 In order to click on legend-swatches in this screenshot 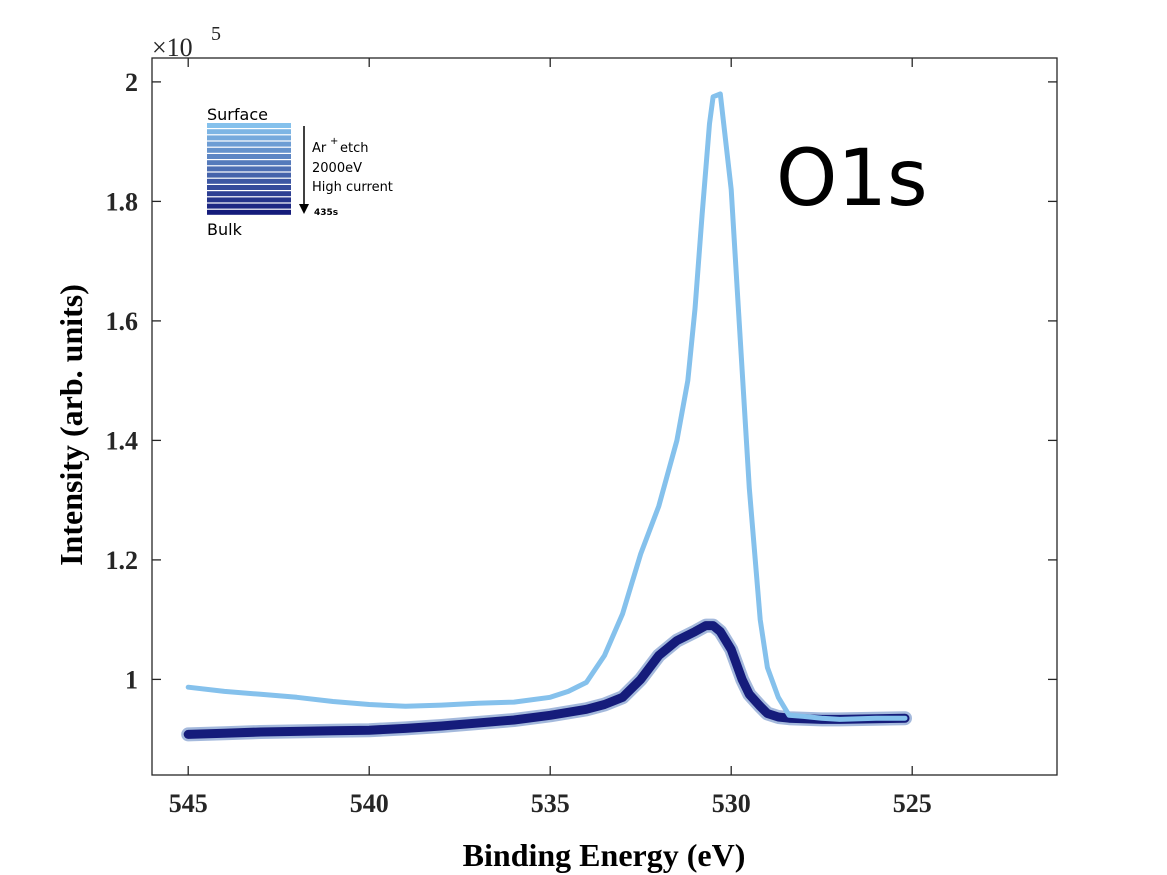, I will do `click(249, 169)`.